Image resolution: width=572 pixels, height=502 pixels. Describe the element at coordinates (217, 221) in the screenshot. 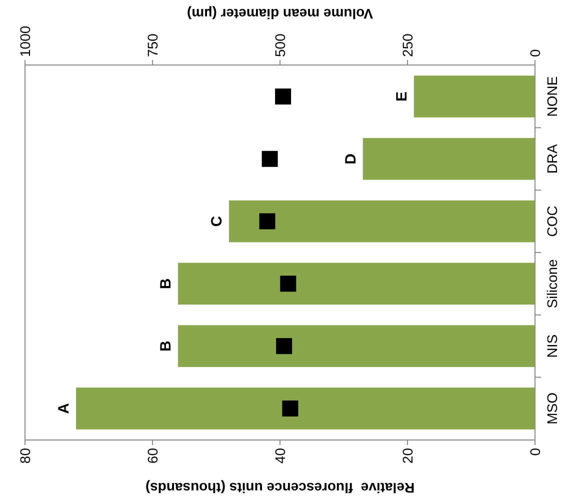

I see `annotation: C` at that location.